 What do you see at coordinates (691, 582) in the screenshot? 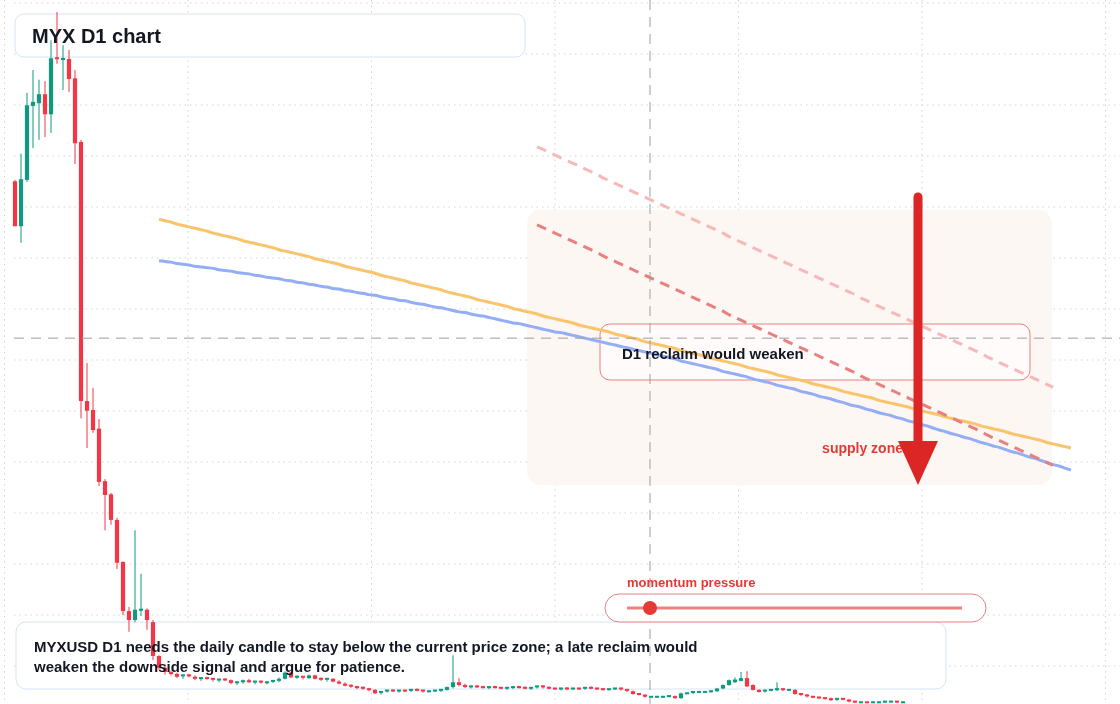
I see `annotation: momentum pressure` at bounding box center [691, 582].